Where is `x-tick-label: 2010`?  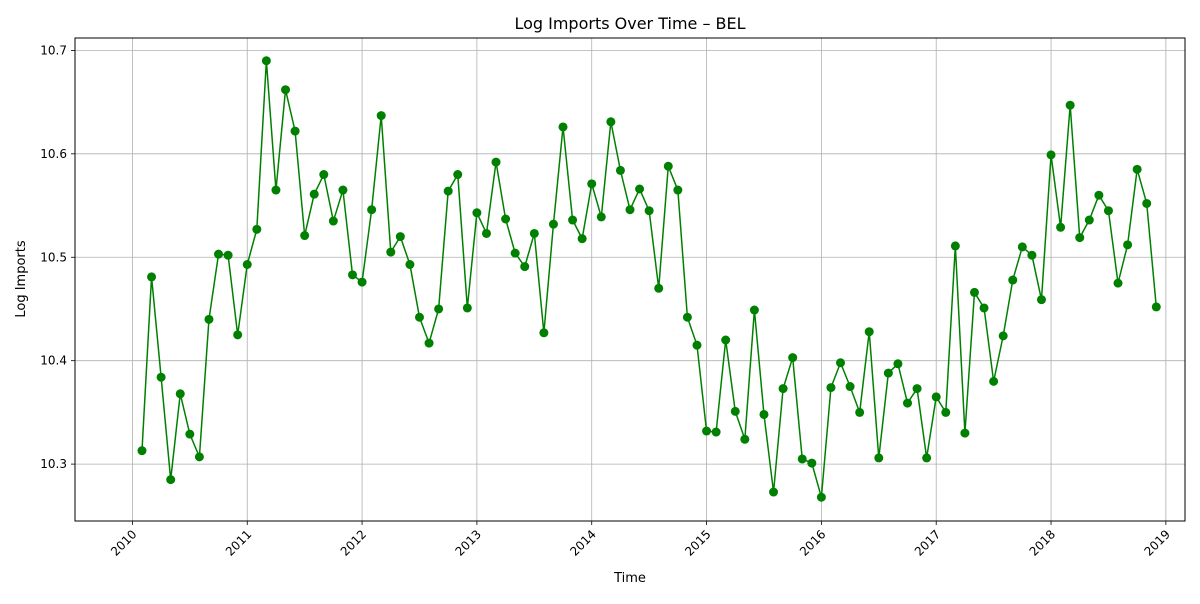
x-tick-label: 2010 is located at coordinates (123, 542).